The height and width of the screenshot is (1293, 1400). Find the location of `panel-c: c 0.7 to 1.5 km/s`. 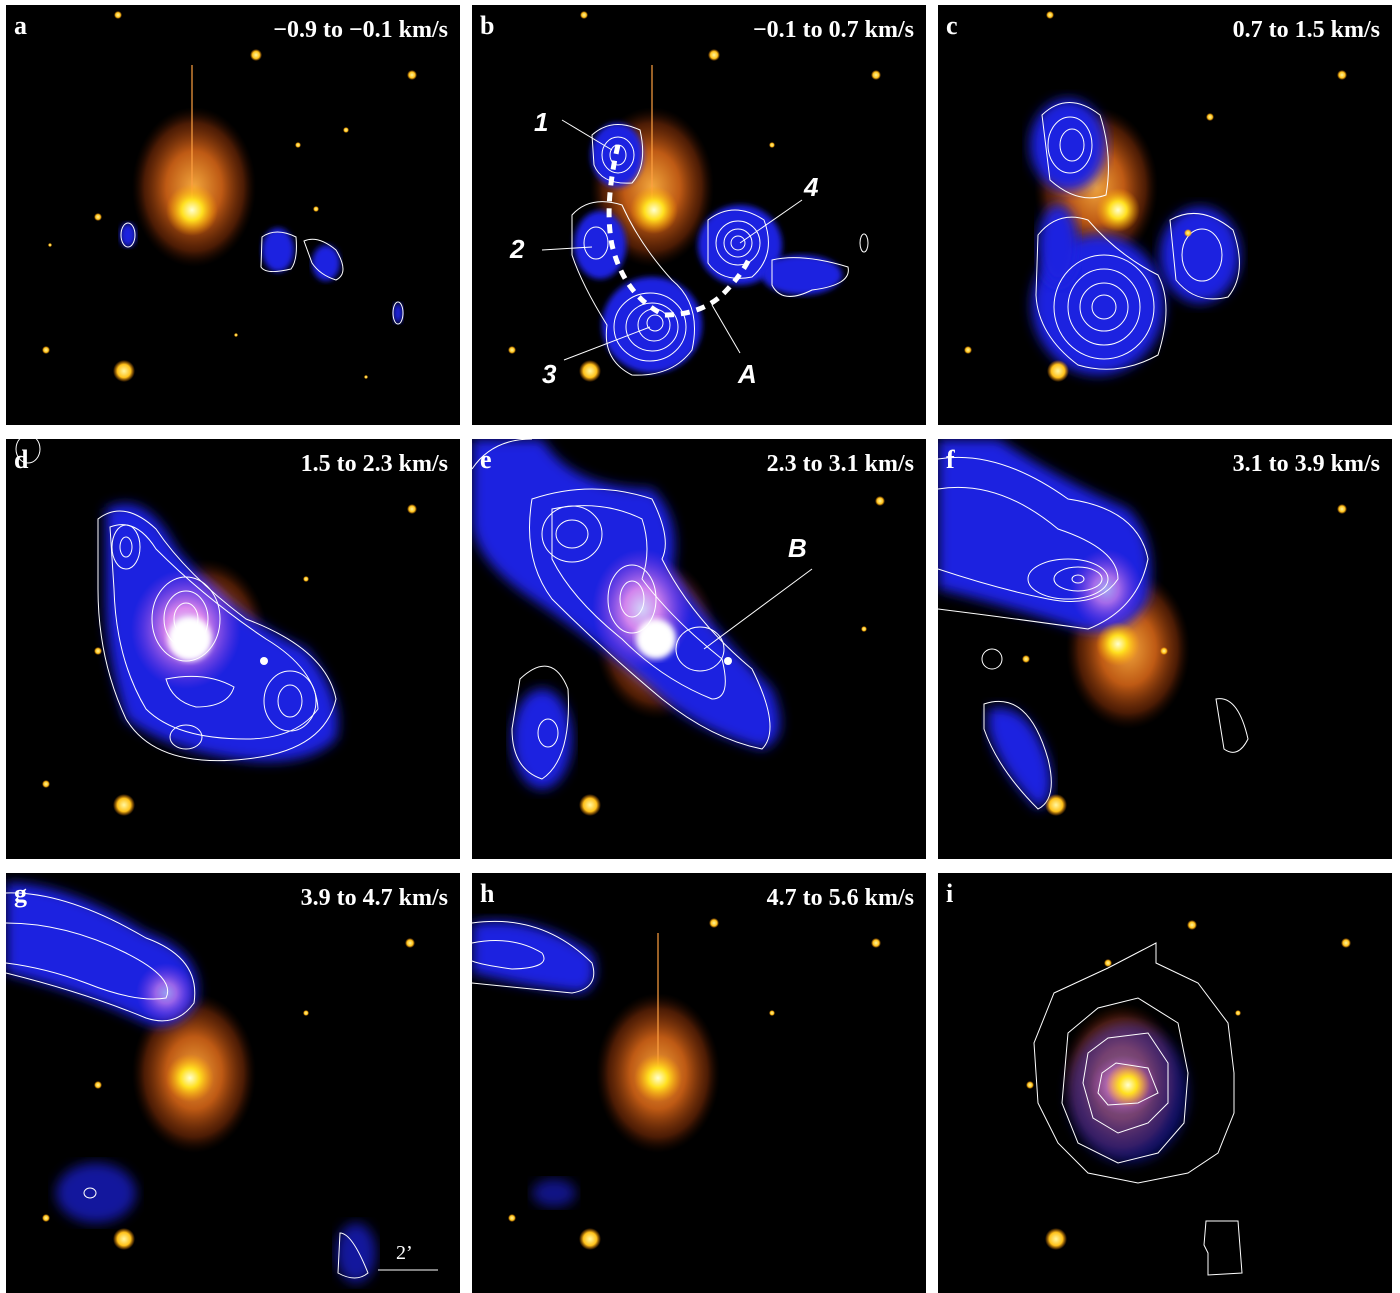

panel-c: c 0.7 to 1.5 km/s is located at coordinates (1165, 215).